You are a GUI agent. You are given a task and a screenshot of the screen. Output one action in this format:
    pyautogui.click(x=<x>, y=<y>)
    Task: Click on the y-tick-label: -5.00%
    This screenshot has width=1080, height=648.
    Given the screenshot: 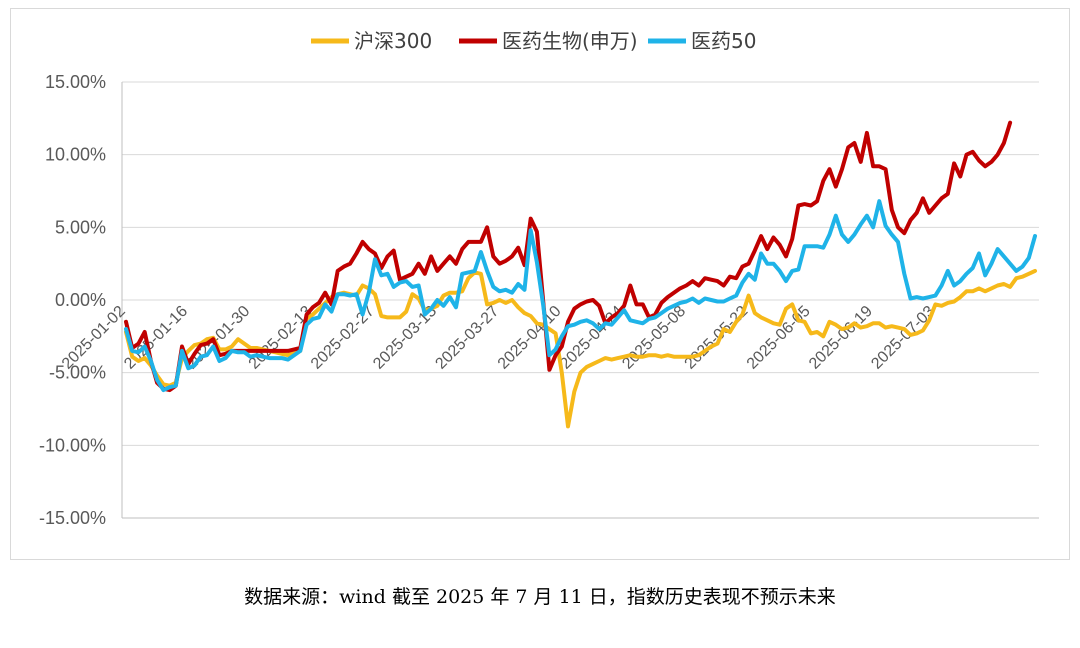 What is the action you would take?
    pyautogui.click(x=77, y=373)
    